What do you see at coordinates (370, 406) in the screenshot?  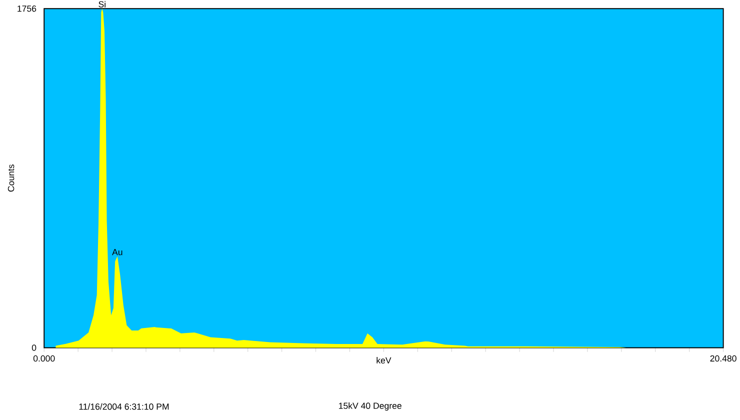 I see `text: 15kV 40 Degree` at bounding box center [370, 406].